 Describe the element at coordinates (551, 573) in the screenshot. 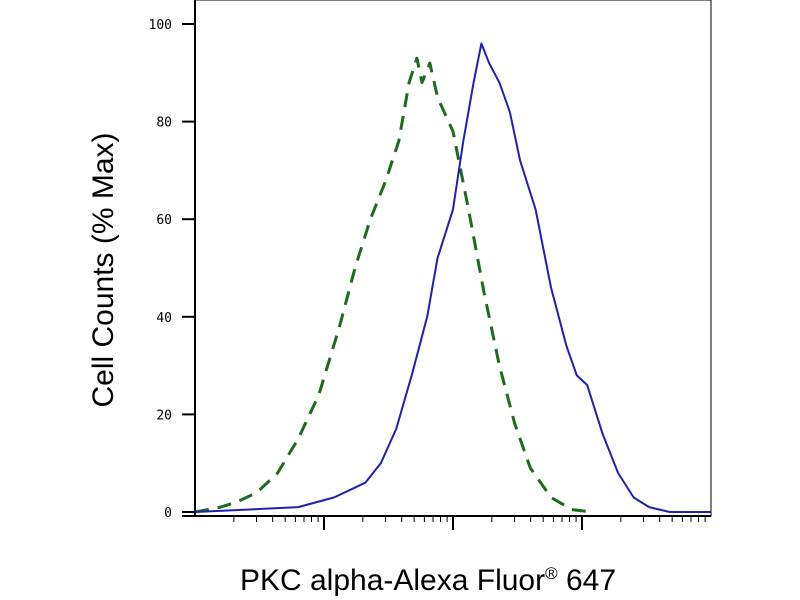

I see `x-axis-title-sup: ®` at that location.